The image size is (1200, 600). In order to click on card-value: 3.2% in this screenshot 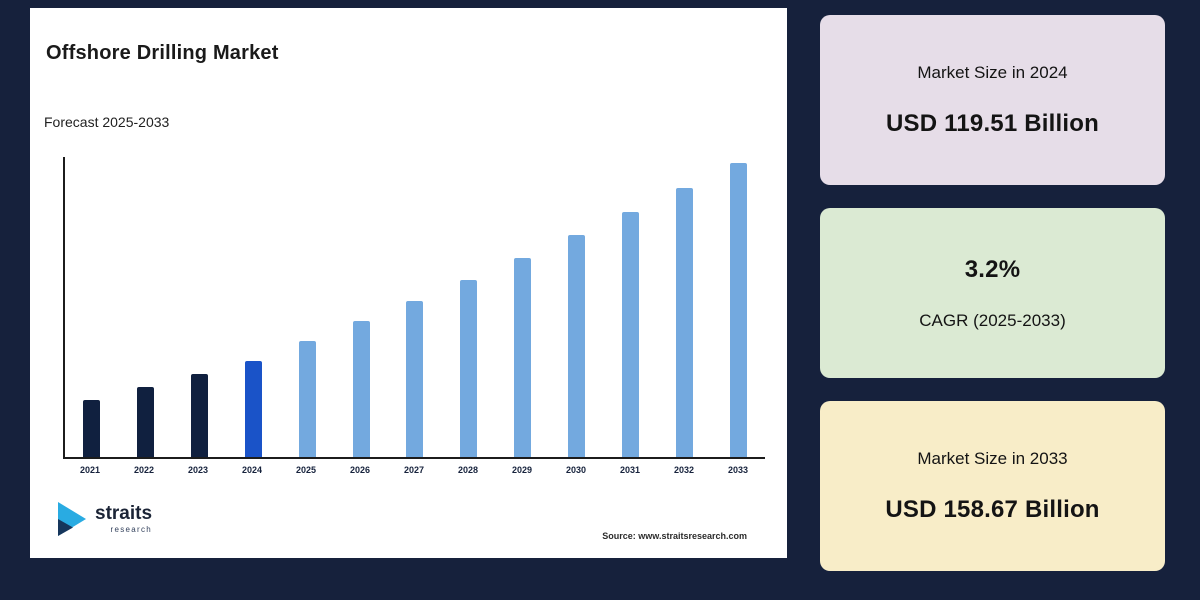, I will do `click(992, 269)`.